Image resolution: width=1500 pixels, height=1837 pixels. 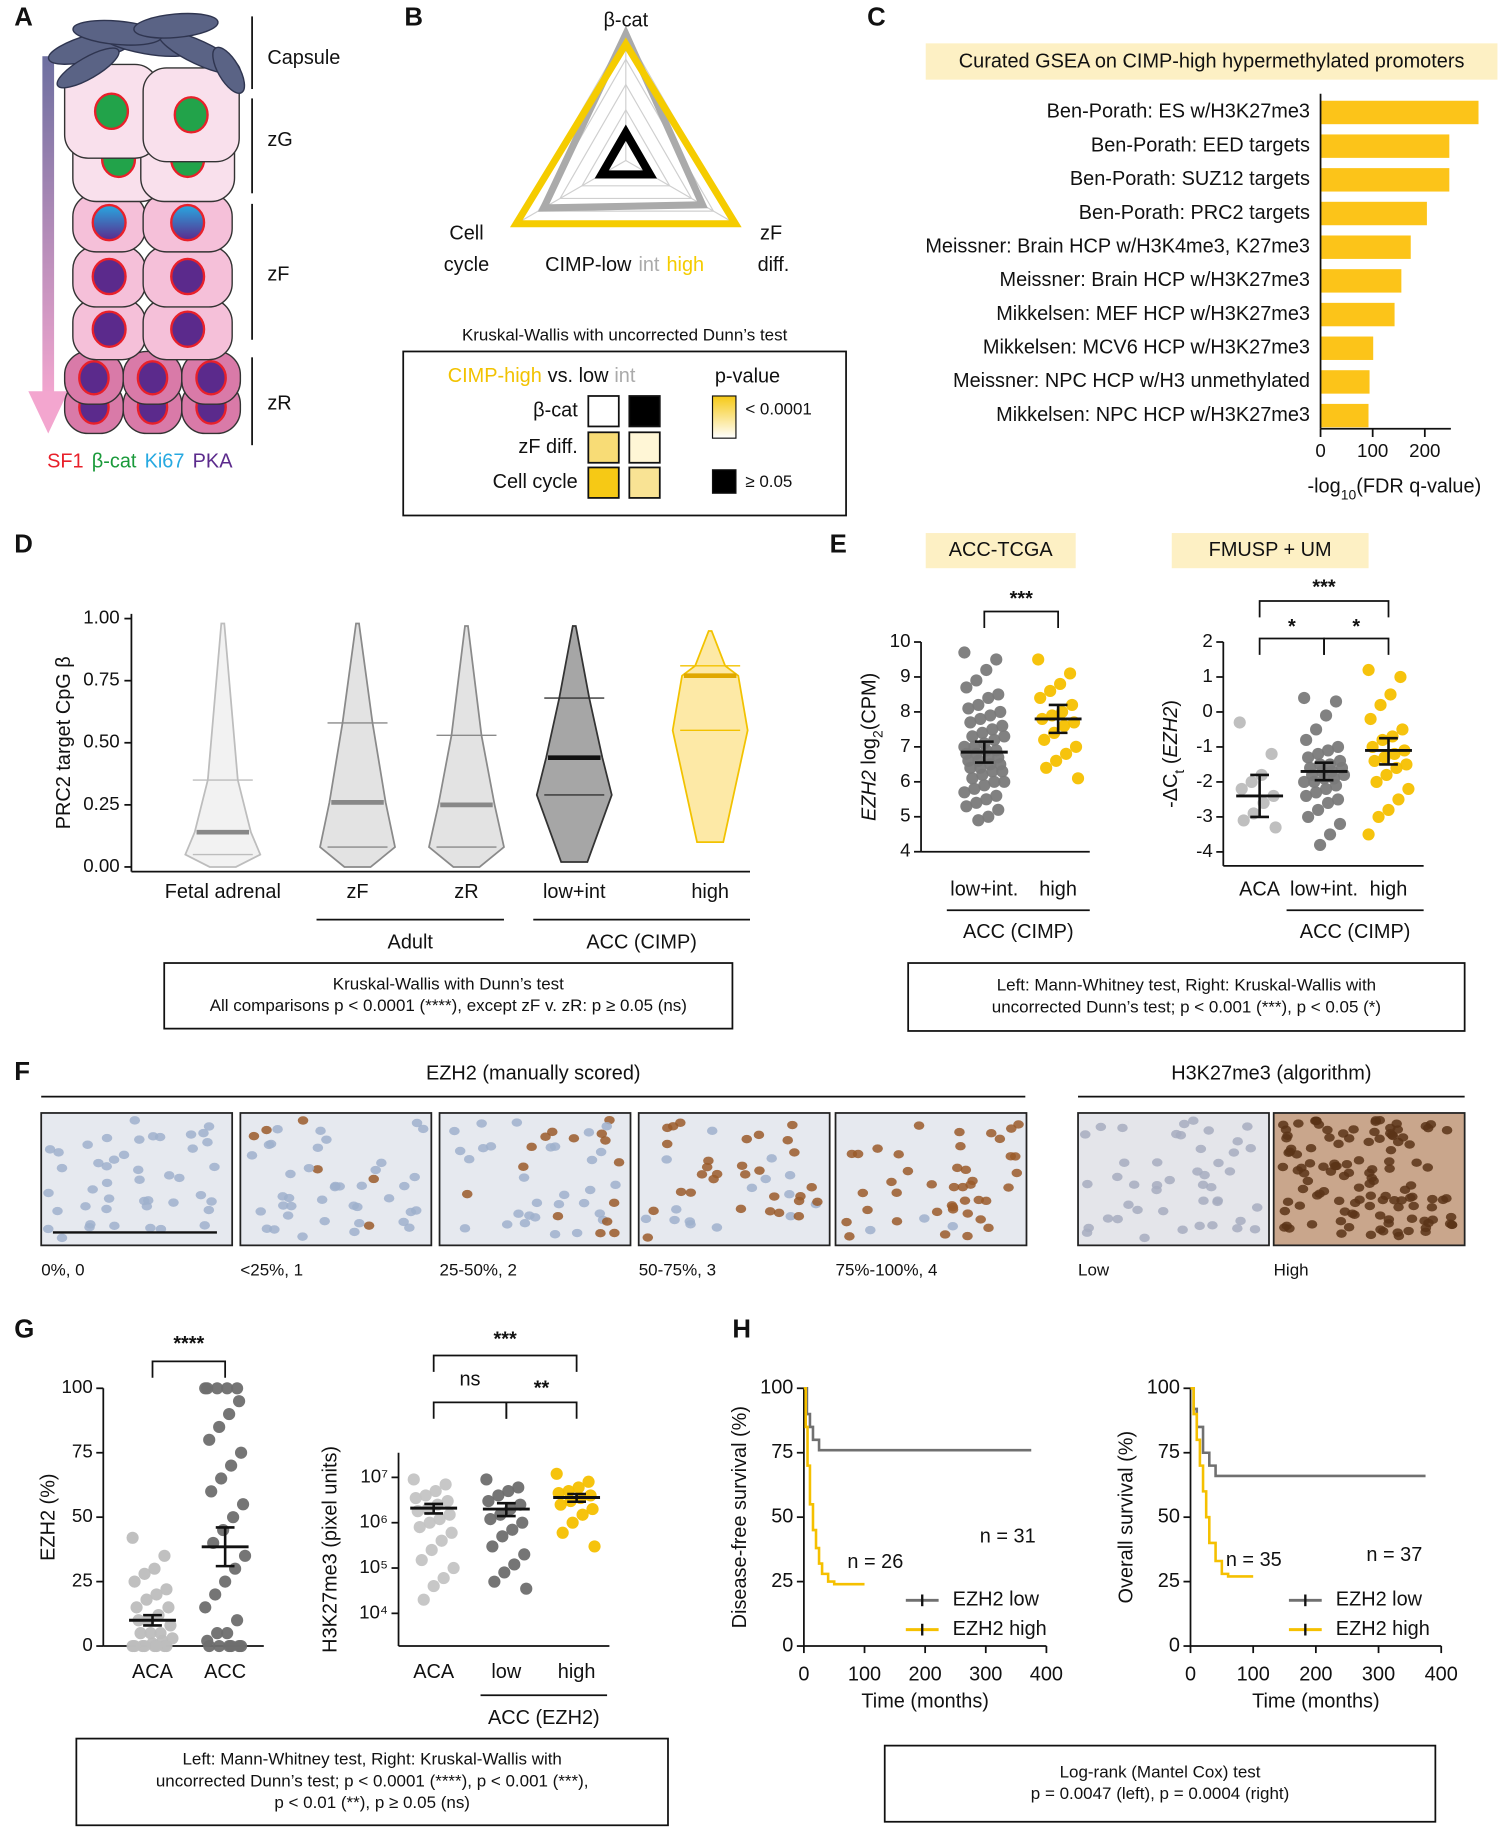 I want to click on survival-curve, so click(x=1222, y=1482).